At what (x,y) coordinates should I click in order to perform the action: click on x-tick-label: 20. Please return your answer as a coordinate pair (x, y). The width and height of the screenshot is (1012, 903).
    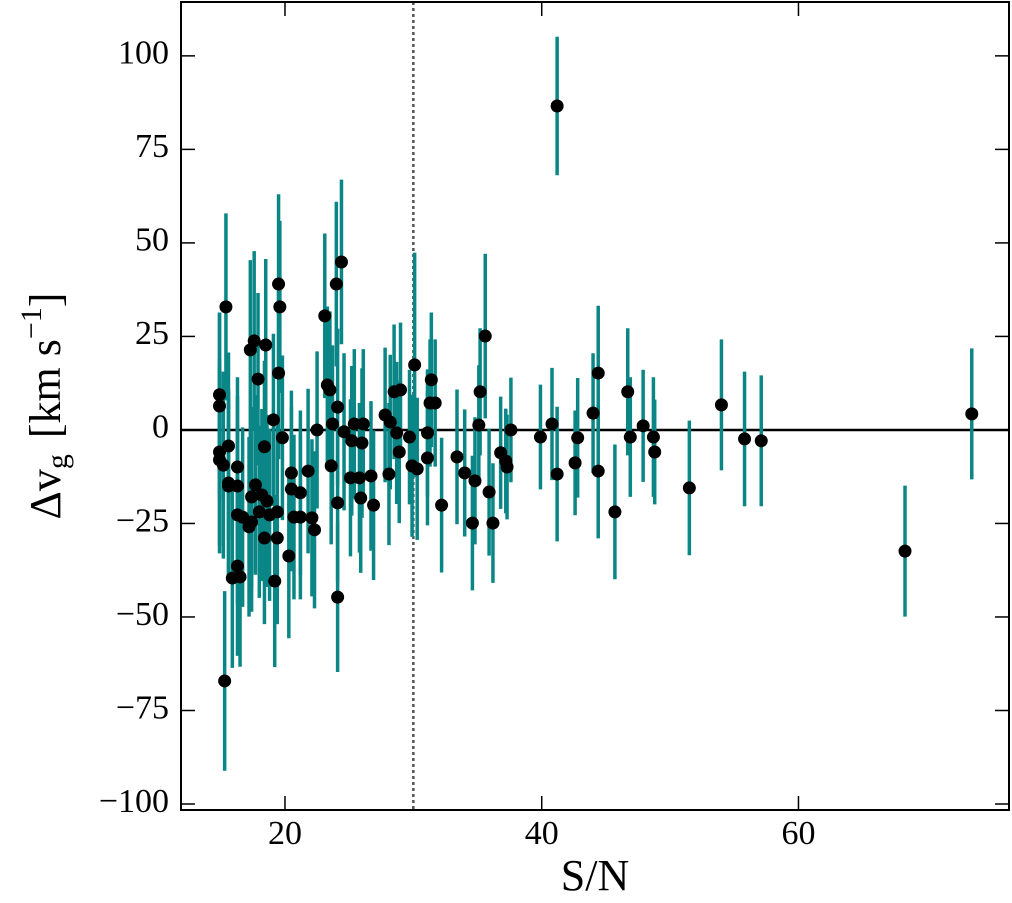
    Looking at the image, I should click on (285, 833).